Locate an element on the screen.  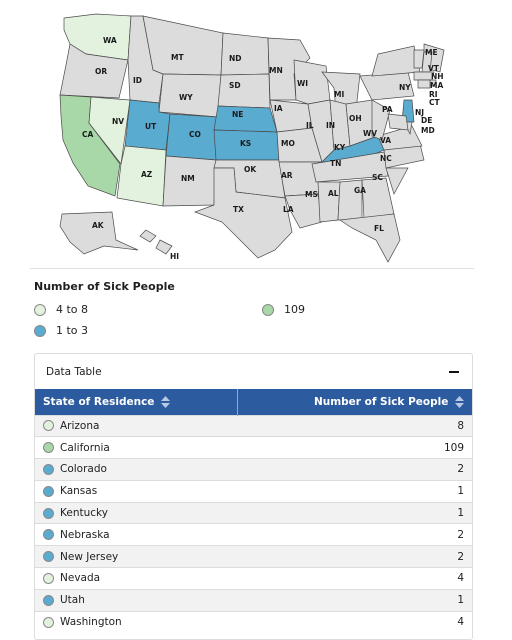
legend-label: 1 to 3 is located at coordinates (72, 330).